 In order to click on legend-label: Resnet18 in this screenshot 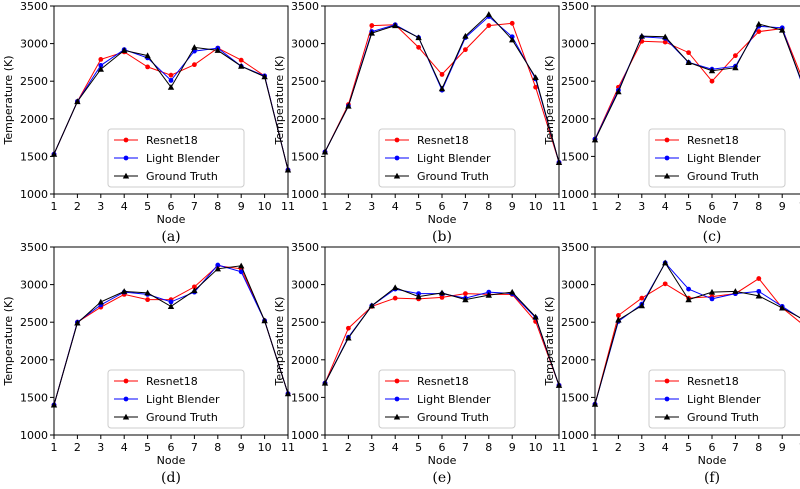, I will do `click(443, 381)`.